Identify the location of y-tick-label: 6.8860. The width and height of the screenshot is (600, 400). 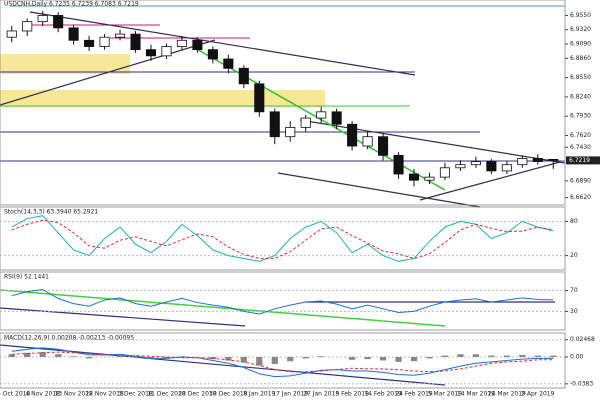
(580, 58).